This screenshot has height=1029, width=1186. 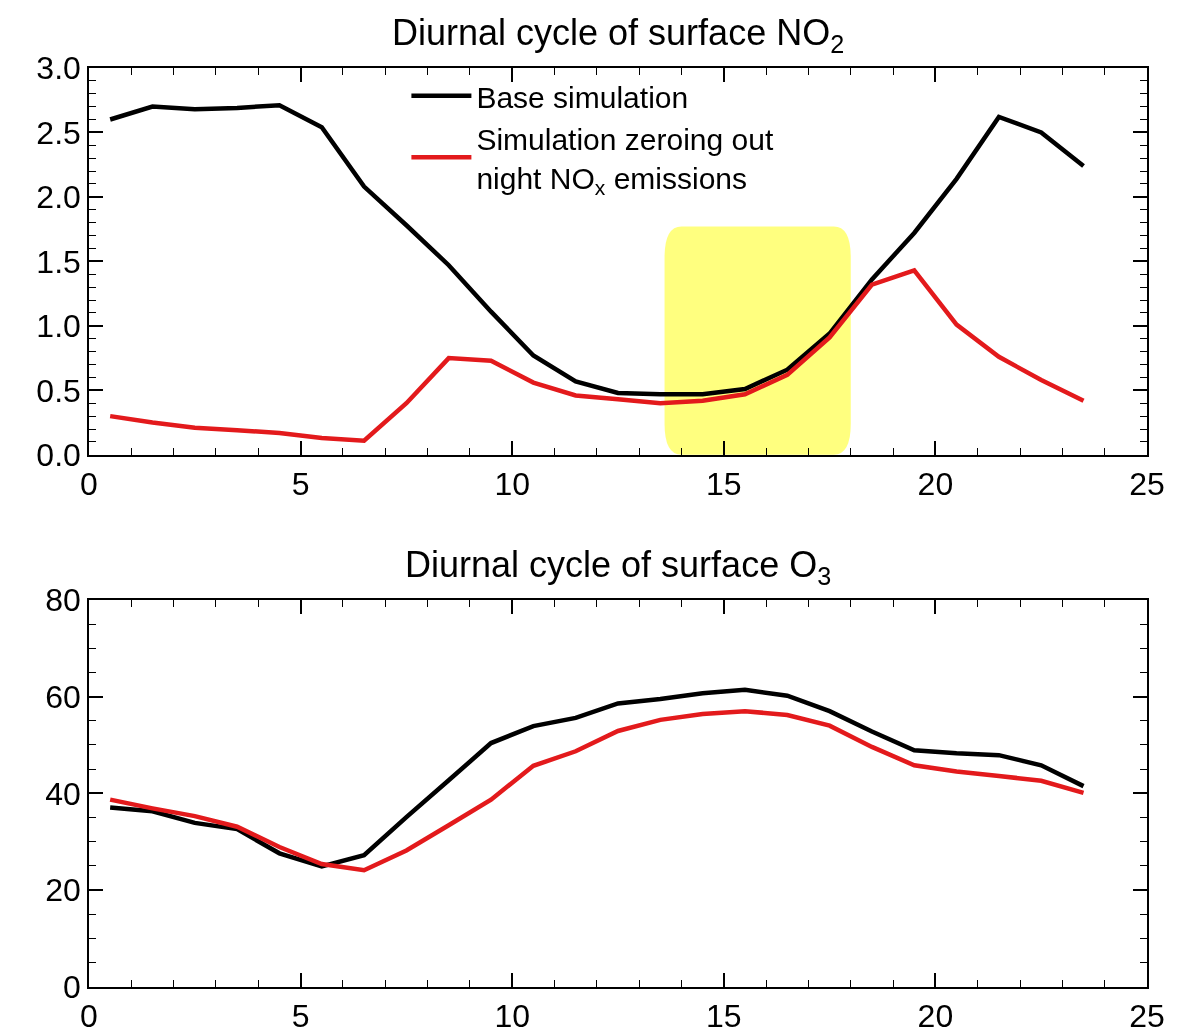 I want to click on line-series, so click(x=596, y=355).